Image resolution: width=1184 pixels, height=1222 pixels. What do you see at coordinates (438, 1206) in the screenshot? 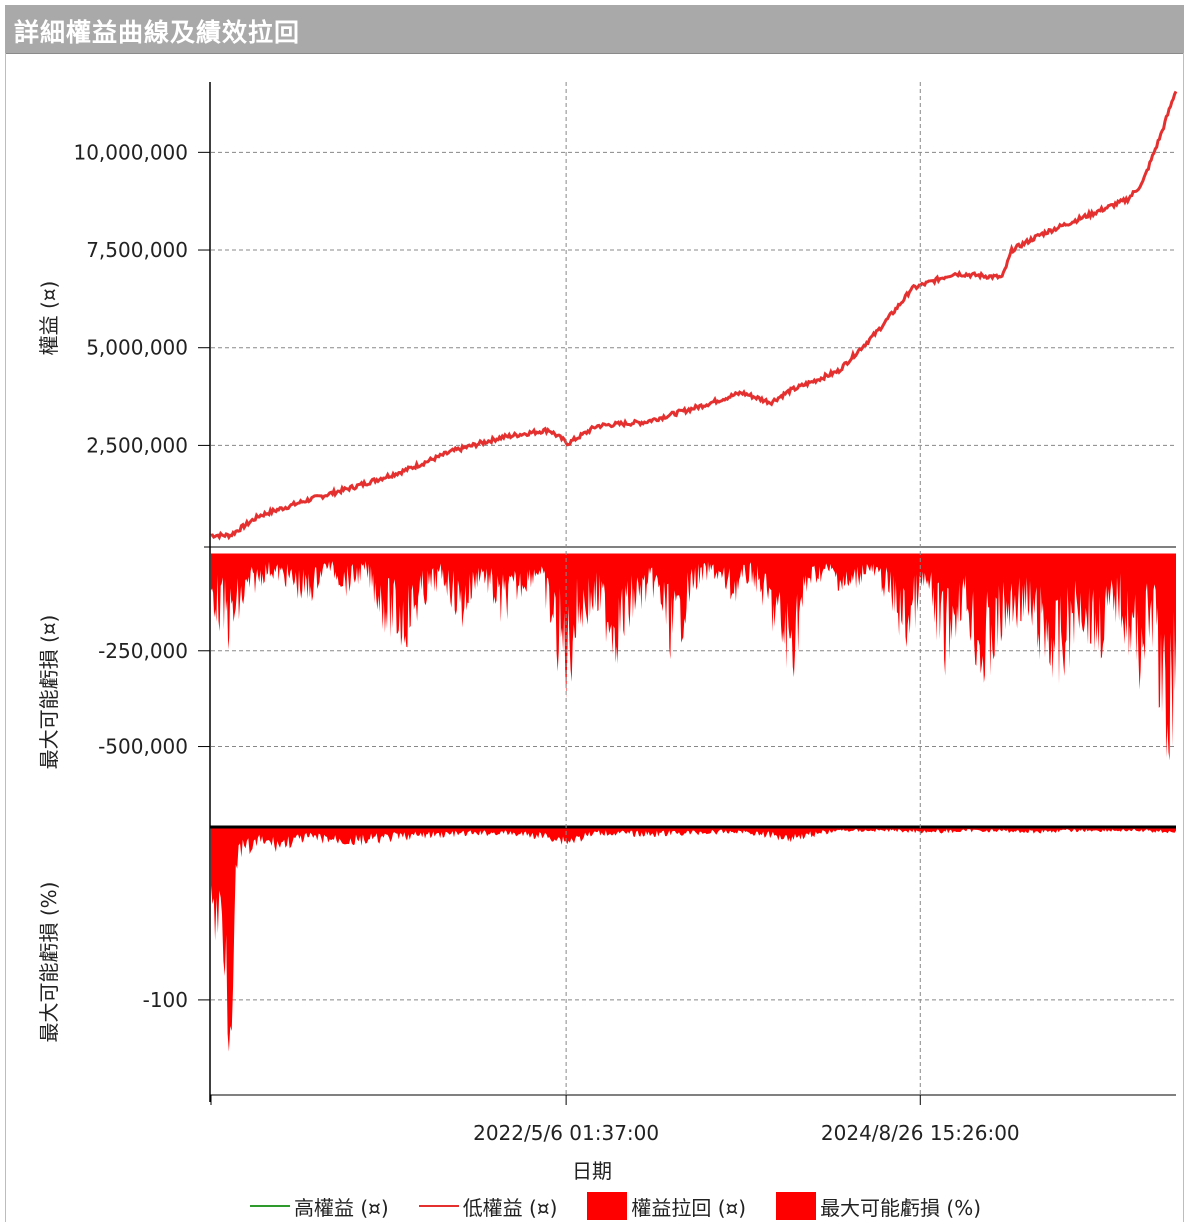
I see `red-line-icon` at bounding box center [438, 1206].